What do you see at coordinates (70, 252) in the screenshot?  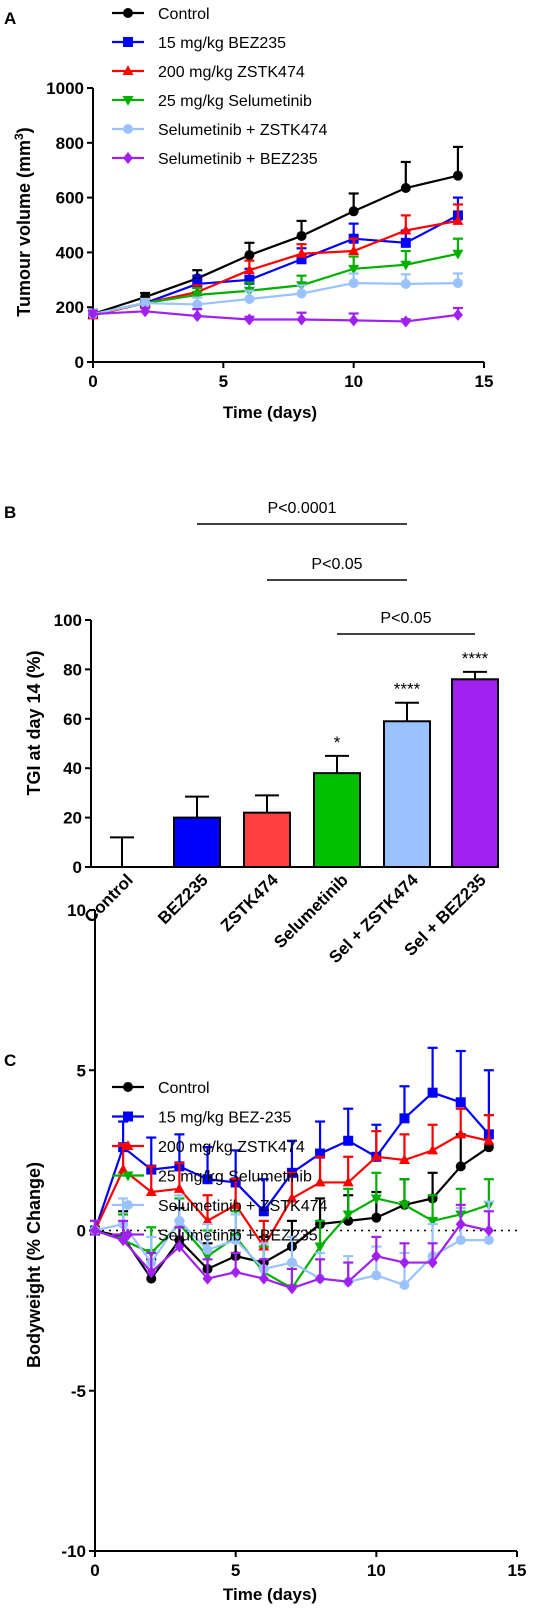 I see `y-tick-label: 400` at bounding box center [70, 252].